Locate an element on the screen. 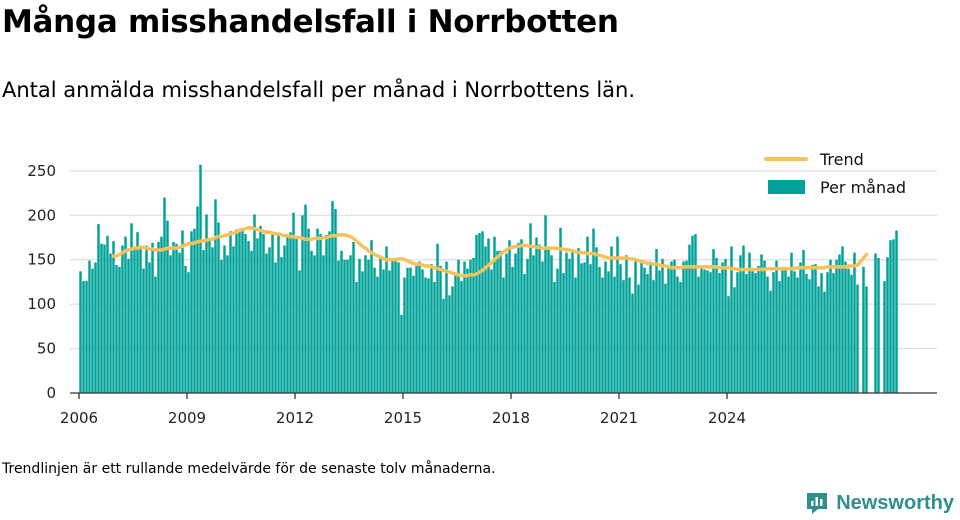 The image size is (960, 520). brand: Newsworthy is located at coordinates (879, 503).